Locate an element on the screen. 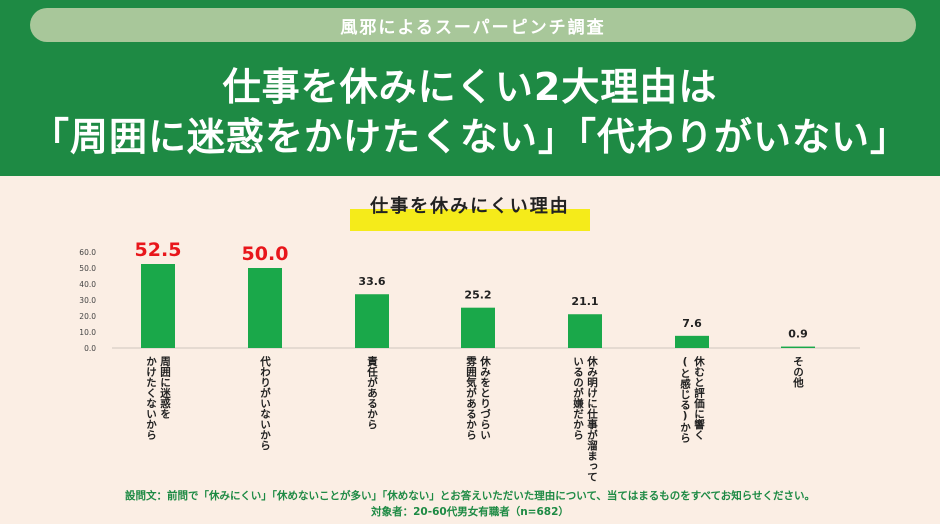  category-label: 代わりがいないから is located at coordinates (265, 403).